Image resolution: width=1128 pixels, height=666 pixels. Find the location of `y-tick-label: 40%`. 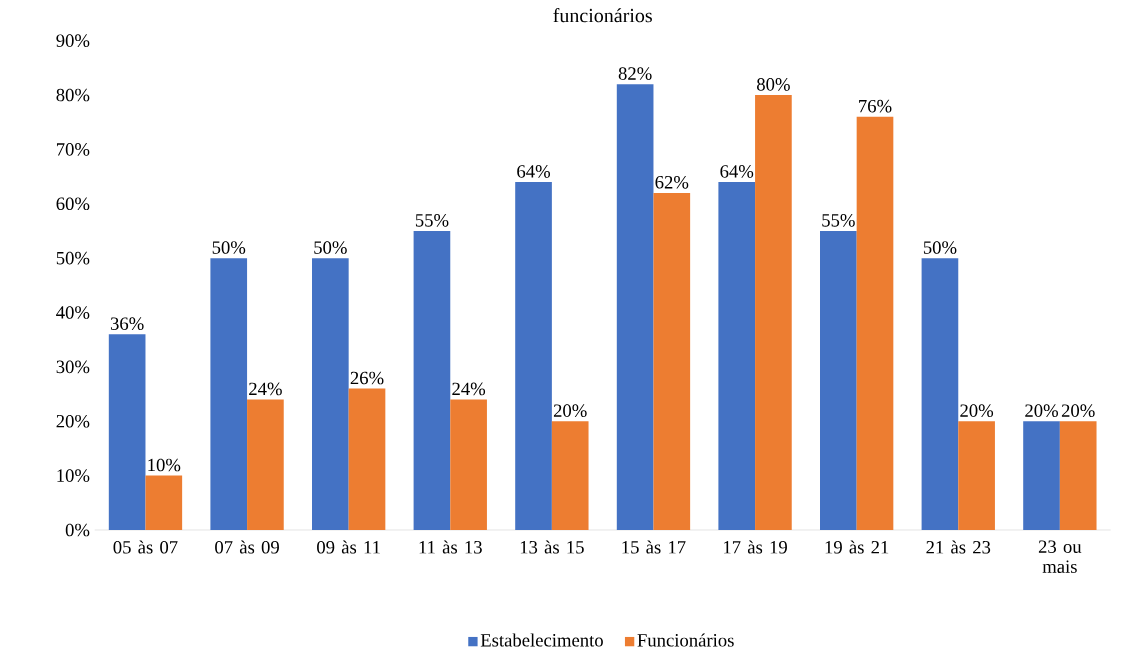

y-tick-label: 40% is located at coordinates (73, 312).